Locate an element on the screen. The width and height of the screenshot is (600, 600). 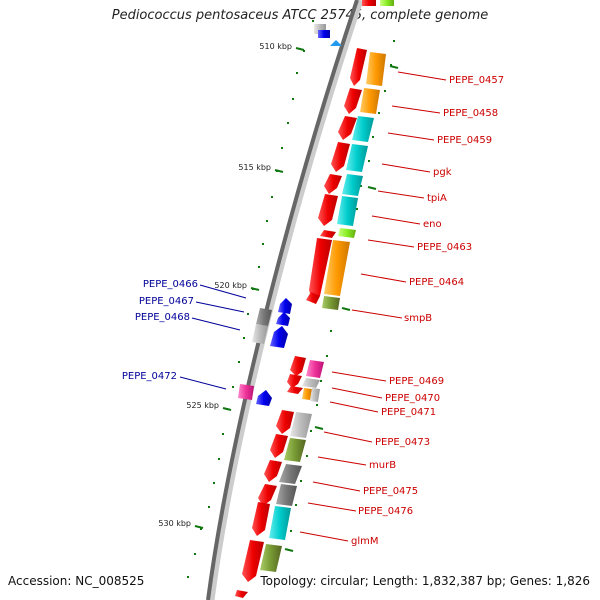
tick-label-520: 520 kbp is located at coordinates (230, 285).